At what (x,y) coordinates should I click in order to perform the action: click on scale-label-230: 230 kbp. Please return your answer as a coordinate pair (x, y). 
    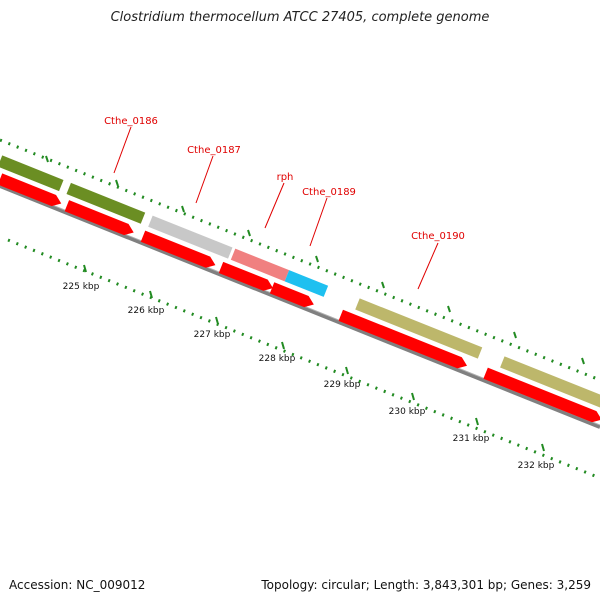
    Looking at the image, I should click on (407, 412).